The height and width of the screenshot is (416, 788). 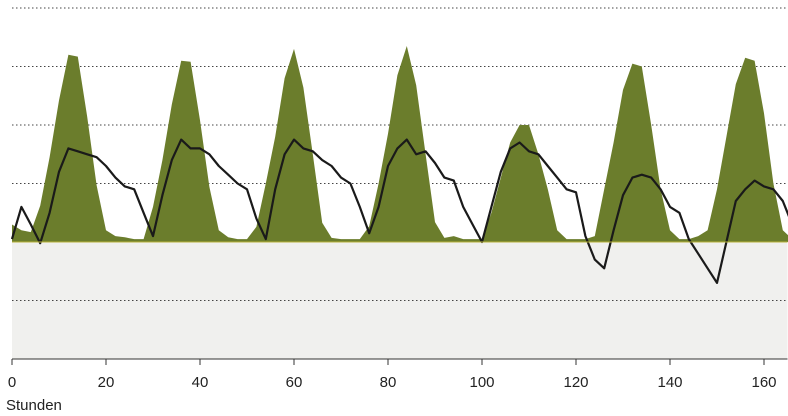 What do you see at coordinates (575, 382) in the screenshot?
I see `x-tick-label: 120` at bounding box center [575, 382].